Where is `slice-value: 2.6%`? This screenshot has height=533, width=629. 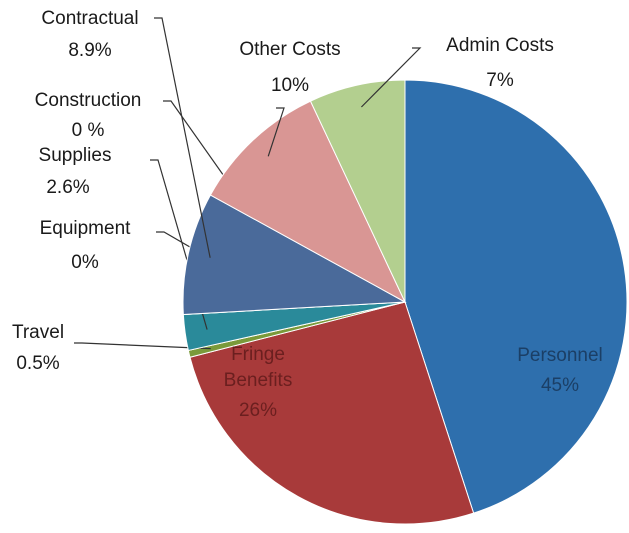
slice-value: 2.6% is located at coordinates (68, 187).